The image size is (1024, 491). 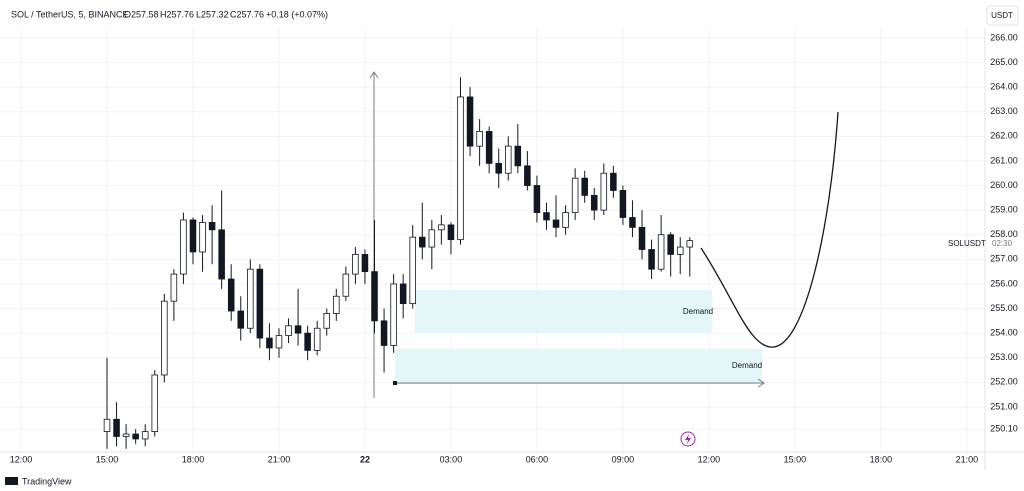 I want to click on y-tick-label: 253.00, so click(x=1004, y=357).